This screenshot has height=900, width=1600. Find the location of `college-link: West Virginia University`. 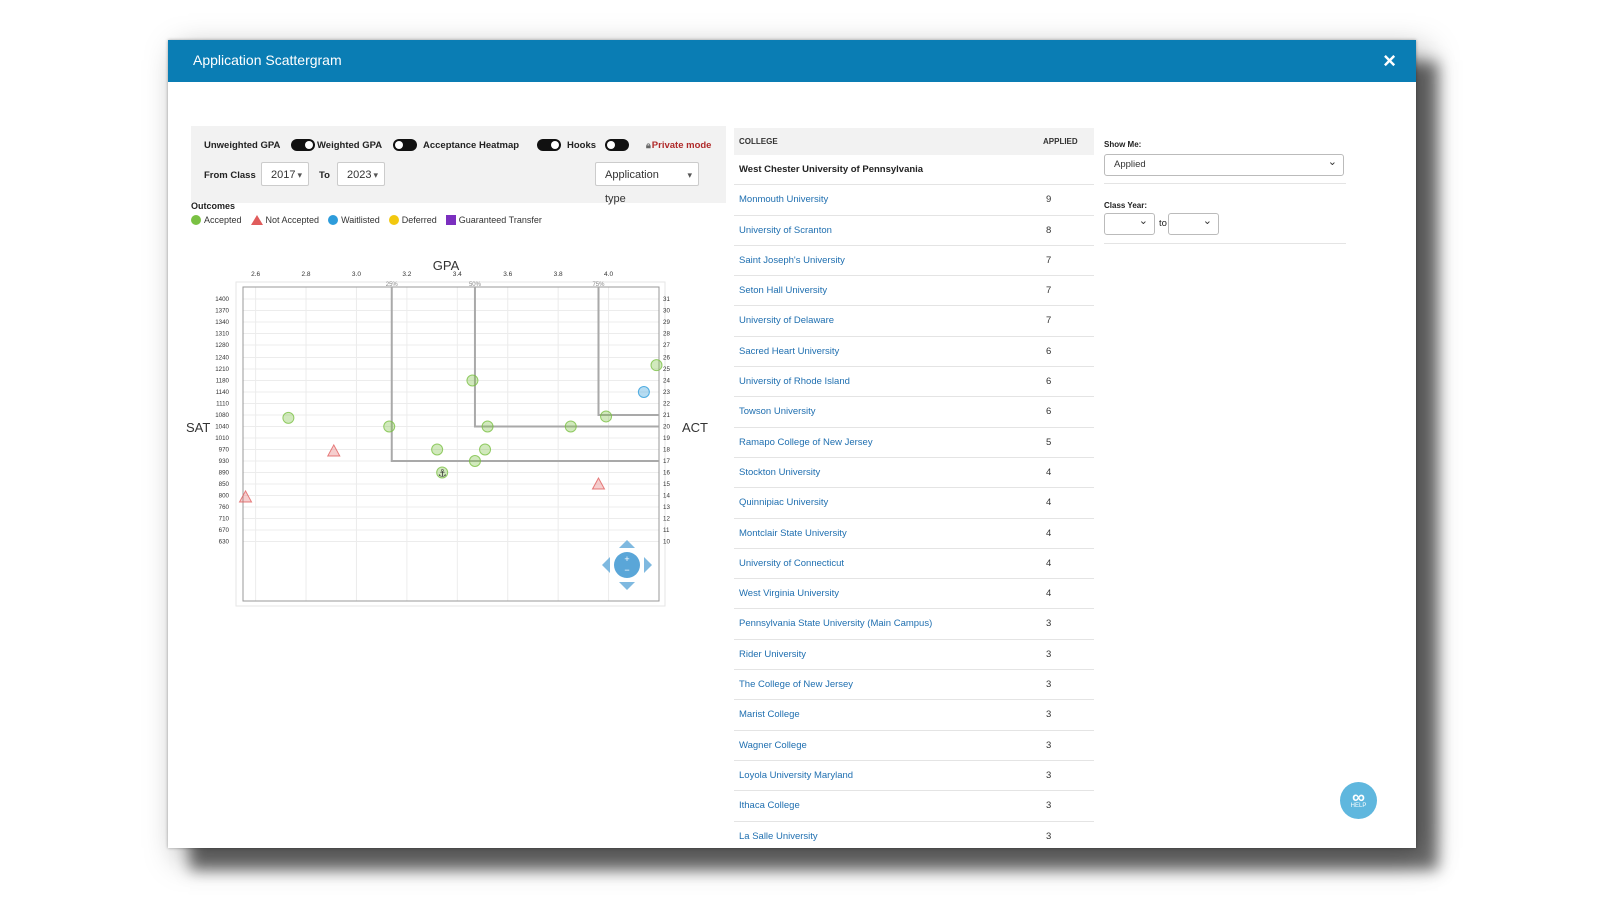

college-link: West Virginia University is located at coordinates (789, 594).